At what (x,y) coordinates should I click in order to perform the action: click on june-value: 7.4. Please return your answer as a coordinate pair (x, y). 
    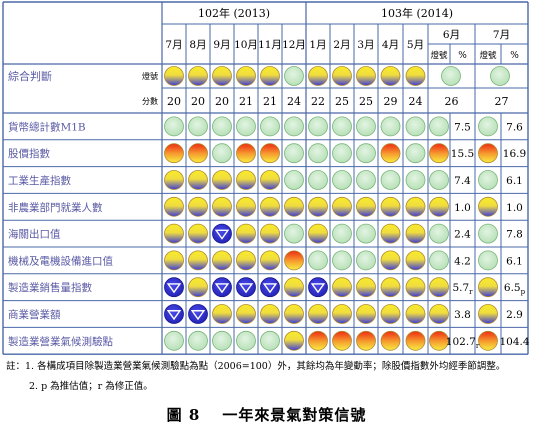
    Looking at the image, I should click on (462, 181).